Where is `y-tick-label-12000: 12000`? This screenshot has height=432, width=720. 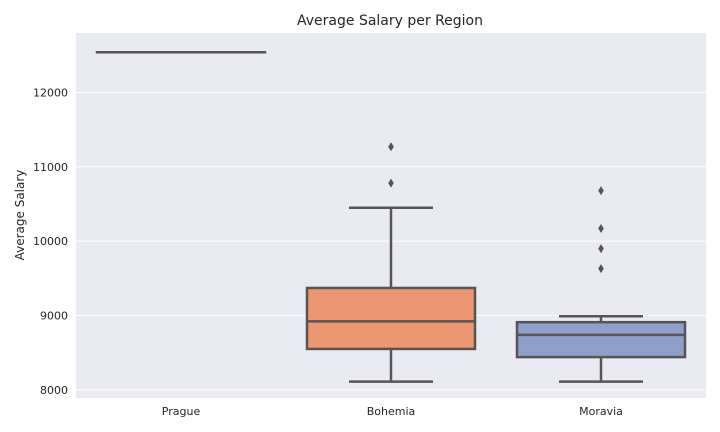 y-tick-label-12000: 12000 is located at coordinates (50, 92).